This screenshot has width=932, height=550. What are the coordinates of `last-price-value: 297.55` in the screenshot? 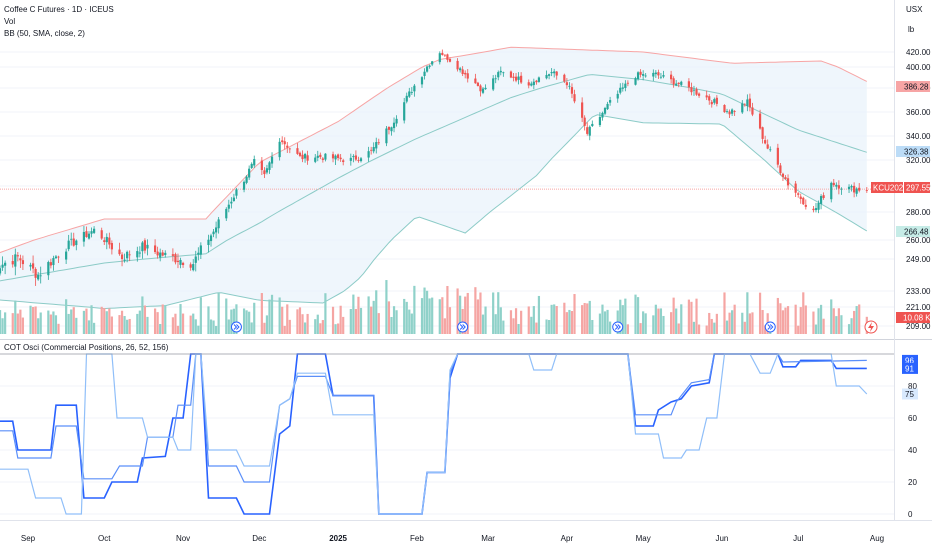 It's located at (918, 188).